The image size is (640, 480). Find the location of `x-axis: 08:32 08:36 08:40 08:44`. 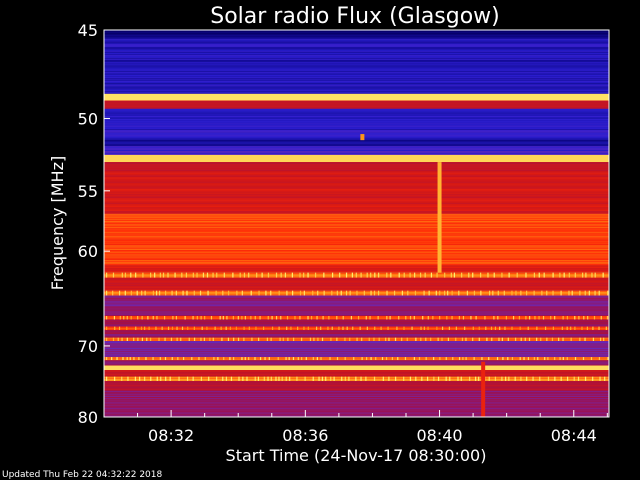

x-axis: 08:32 08:36 08:40 08:44 is located at coordinates (372, 427).